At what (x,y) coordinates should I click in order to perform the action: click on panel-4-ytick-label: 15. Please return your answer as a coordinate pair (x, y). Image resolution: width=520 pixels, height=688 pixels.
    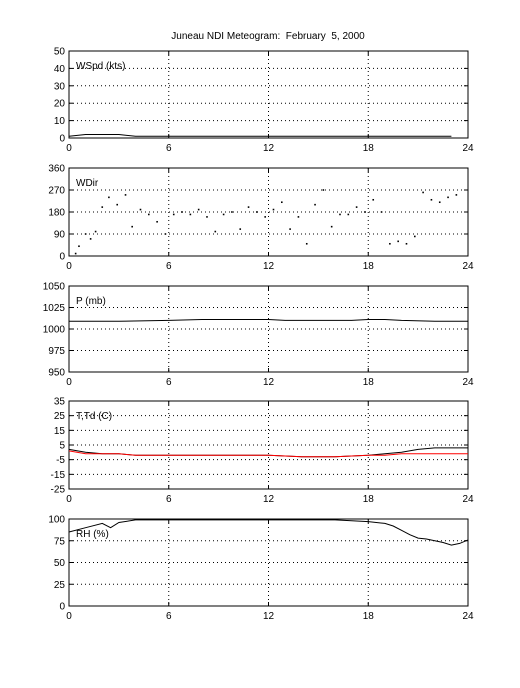
    Looking at the image, I should click on (60, 431).